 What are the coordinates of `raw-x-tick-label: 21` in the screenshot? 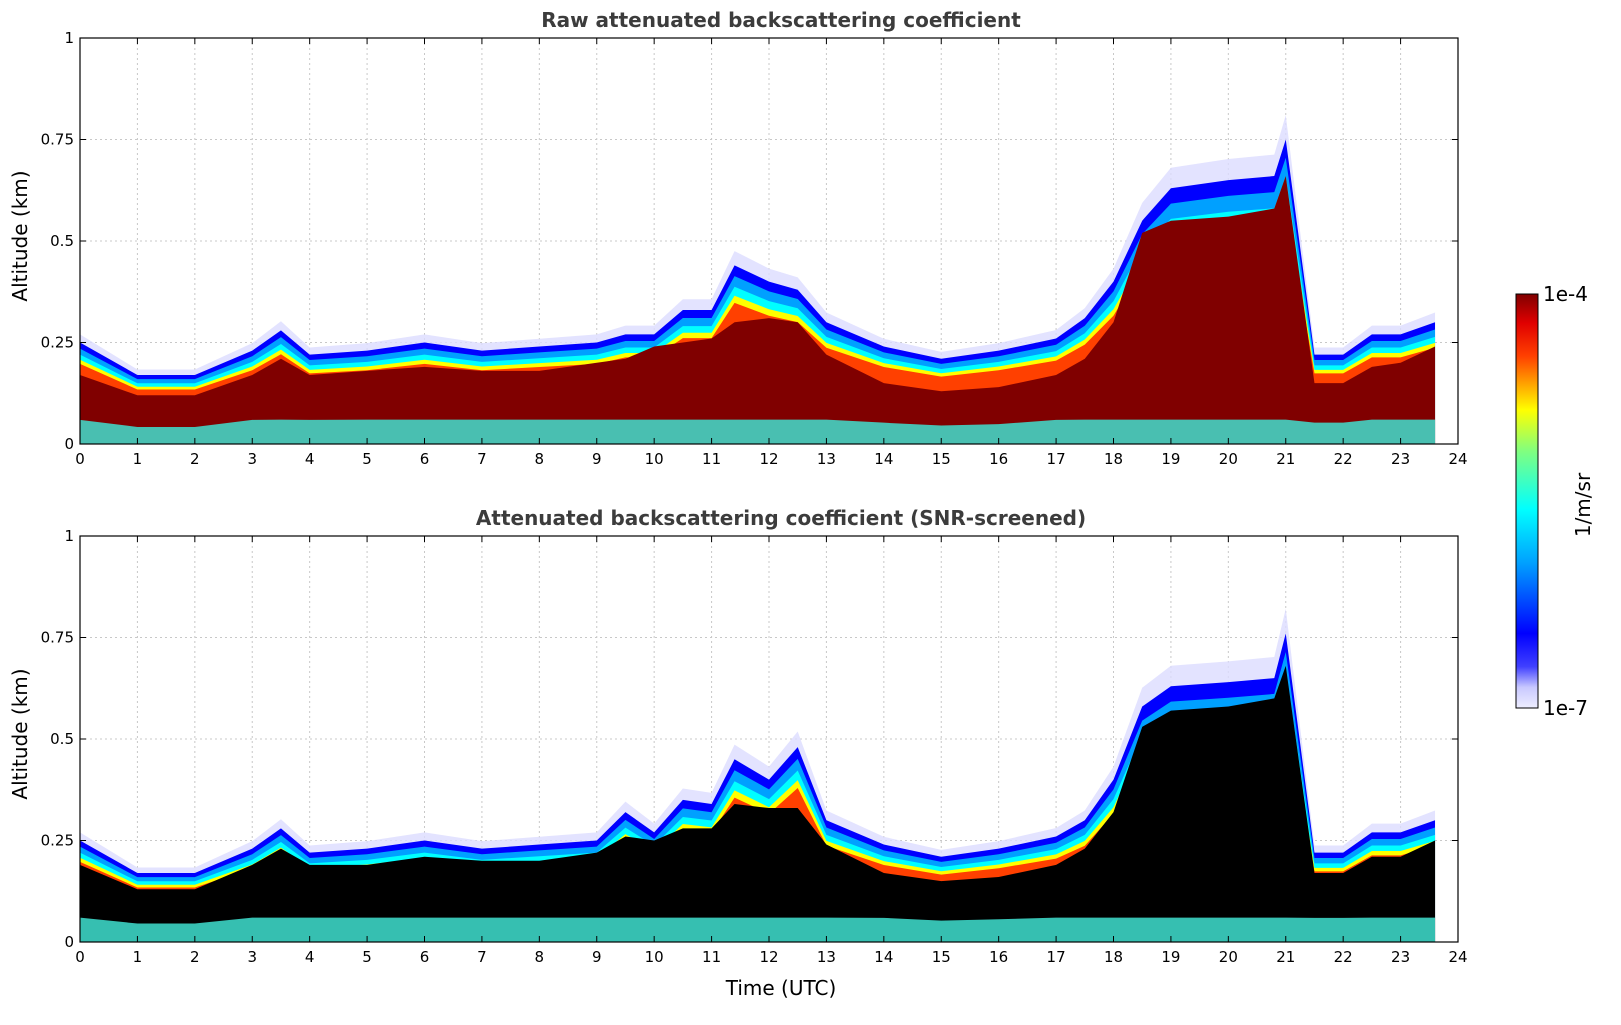 It's located at (1285, 459).